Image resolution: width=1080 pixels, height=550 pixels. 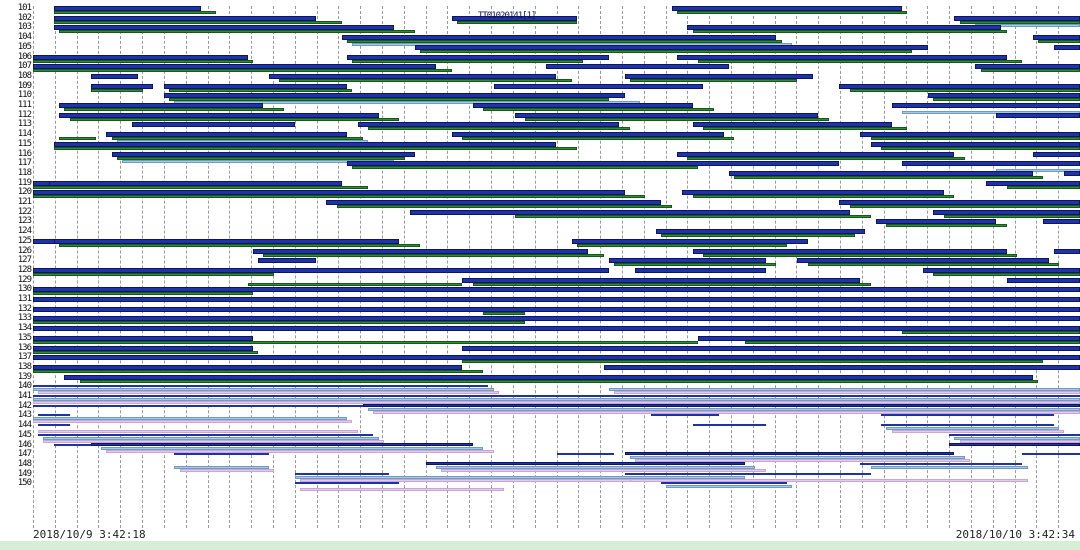 I want to click on row-label: 122, so click(x=24, y=211).